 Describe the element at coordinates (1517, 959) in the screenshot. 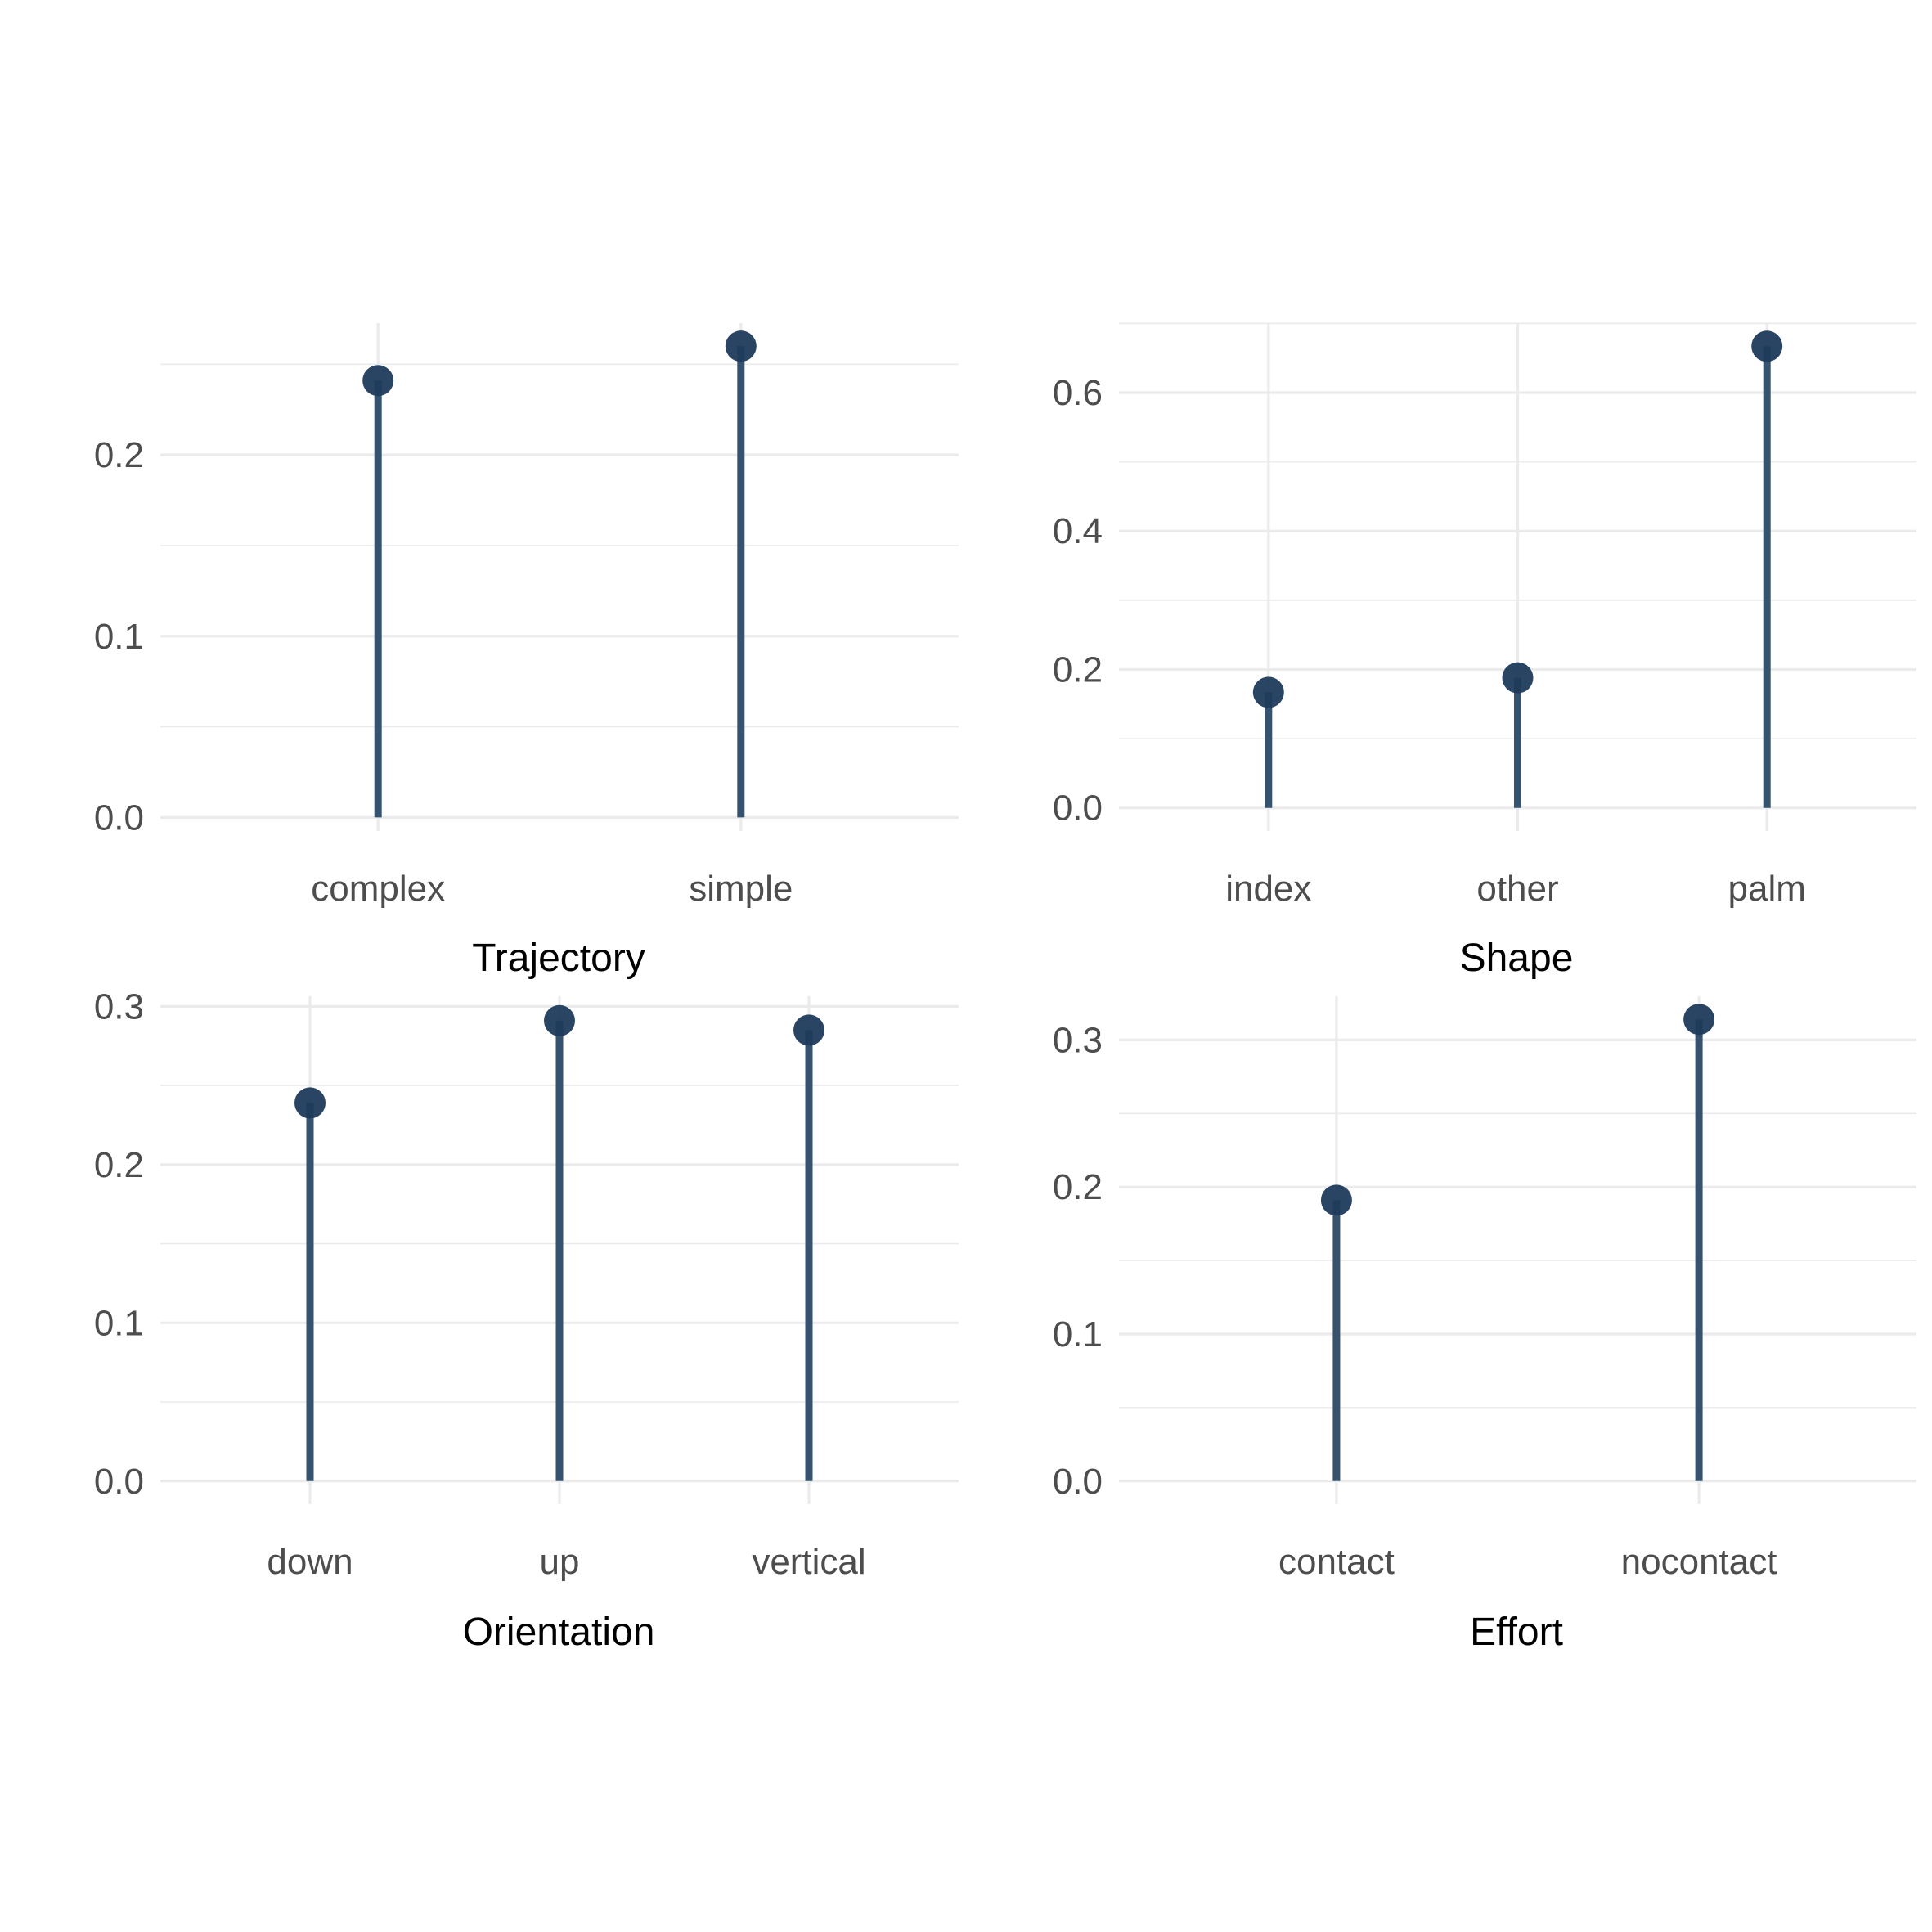

I see `x-axis-title-shape: Shape` at that location.